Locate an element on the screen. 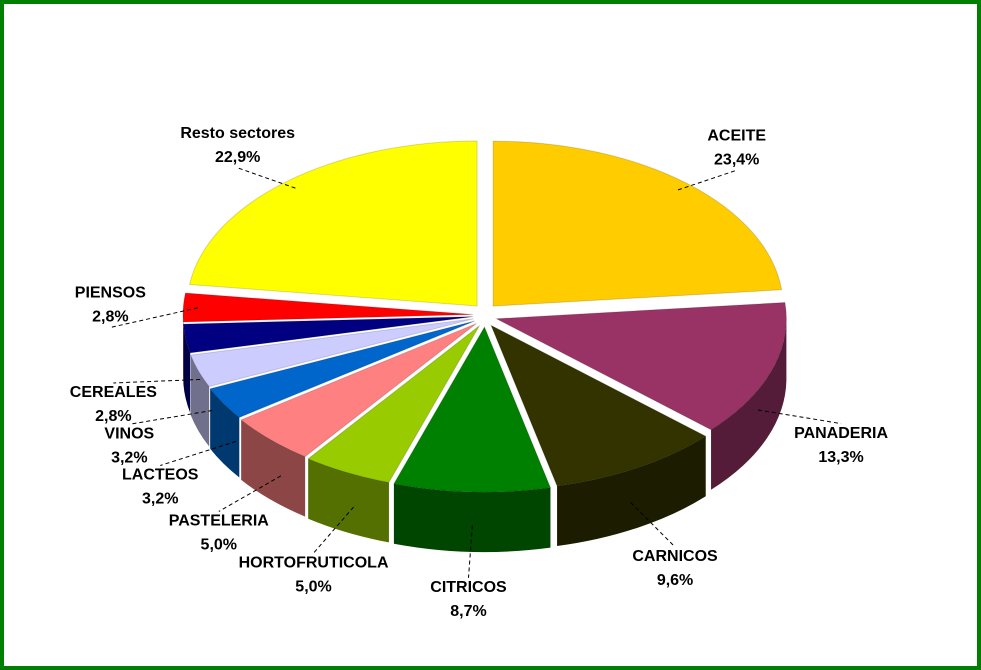  slice-value-label: 22,9% is located at coordinates (237, 157).